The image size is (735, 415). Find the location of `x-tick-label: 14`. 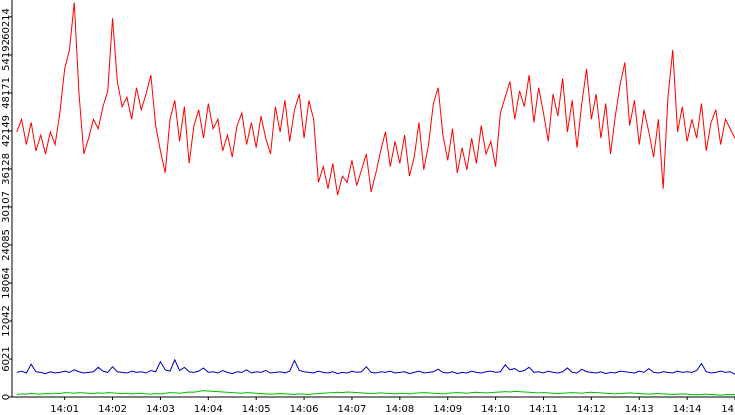

x-tick-label: 14 is located at coordinates (727, 409).